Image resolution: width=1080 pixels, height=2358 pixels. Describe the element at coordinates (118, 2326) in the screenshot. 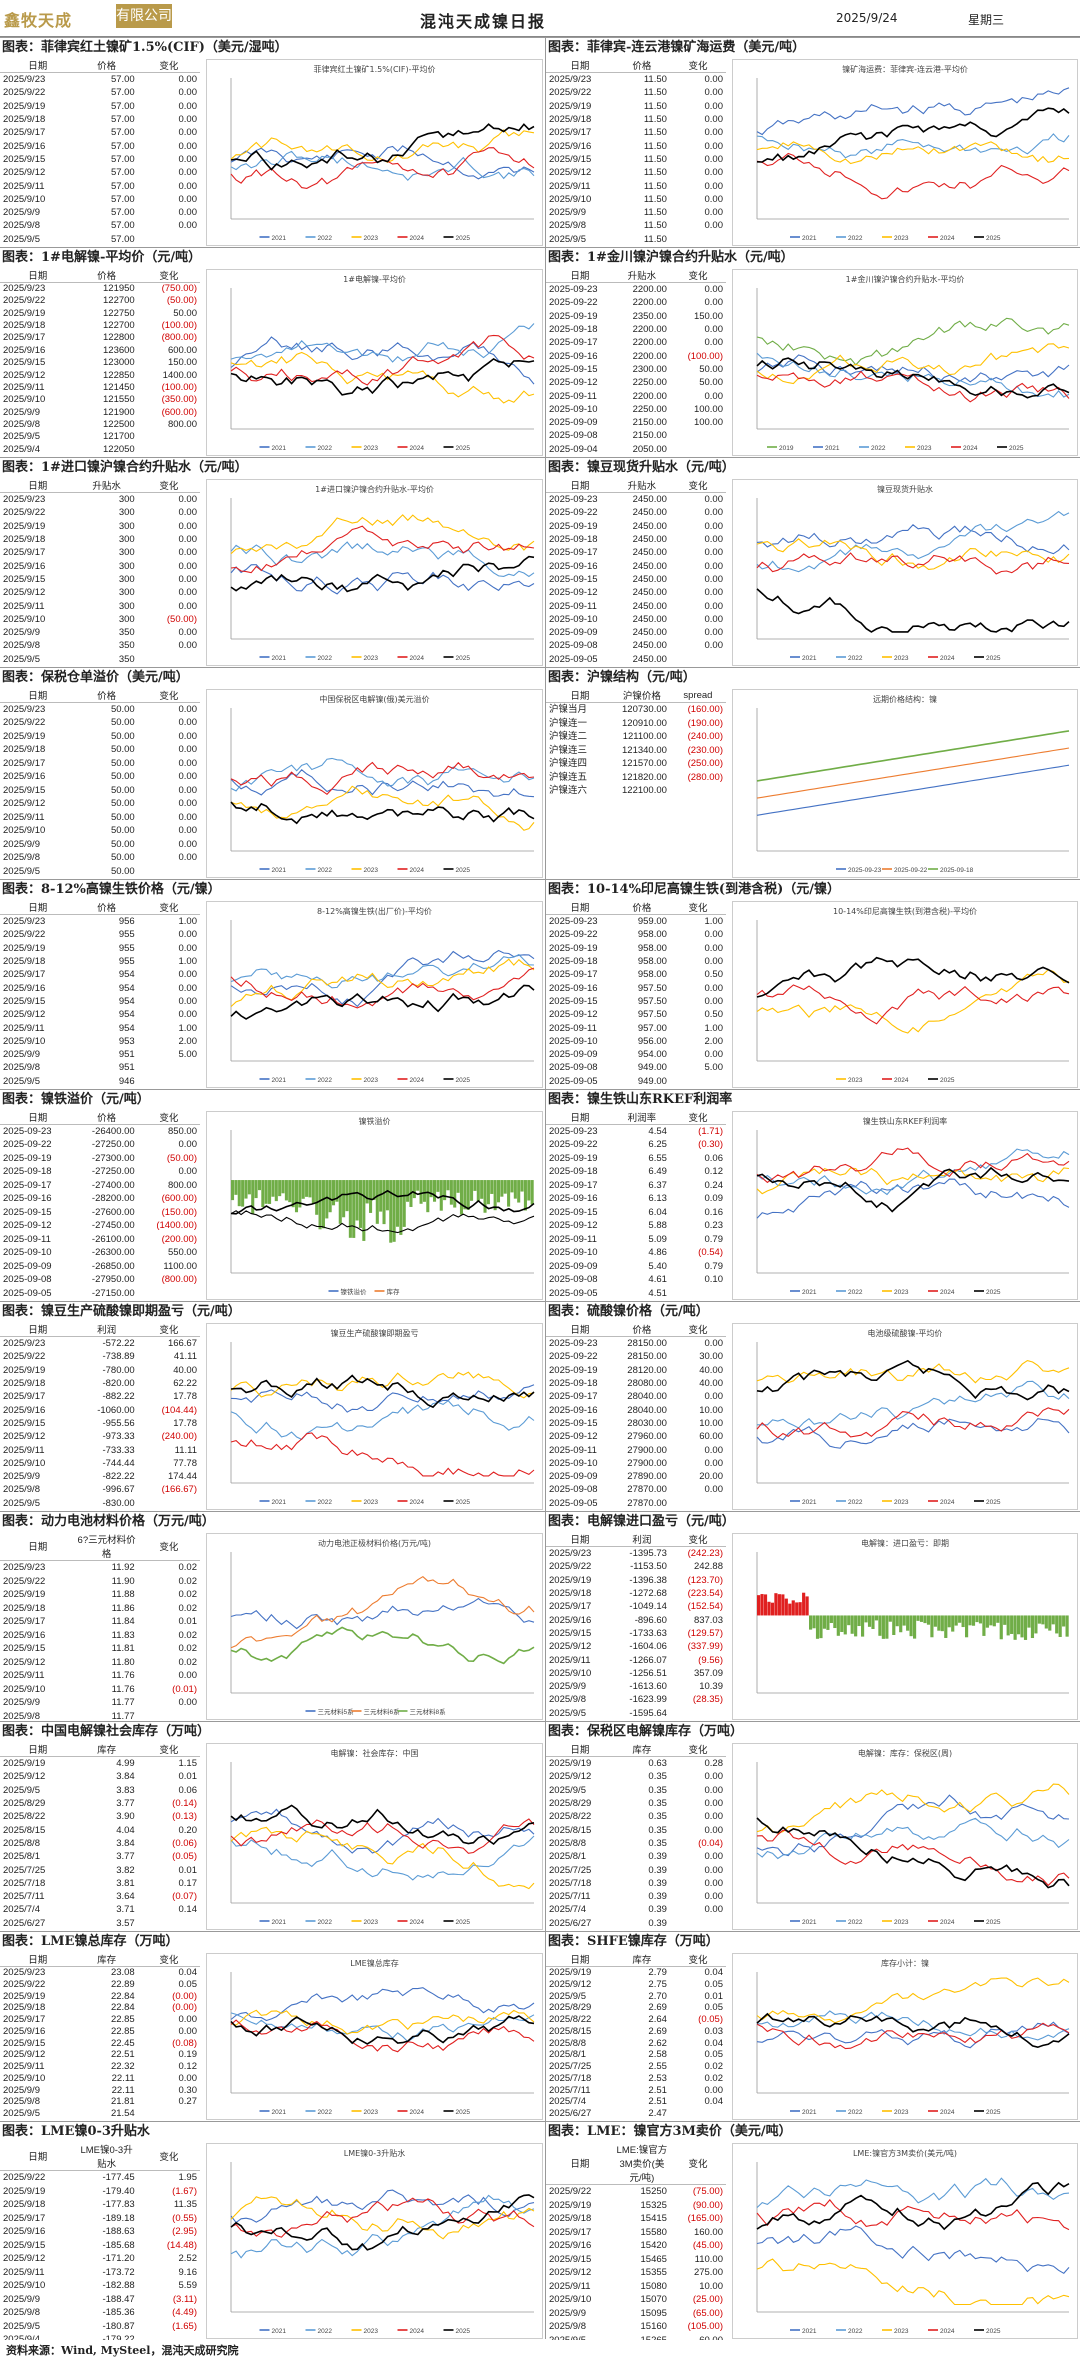

I see `table-cell: -180.87` at that location.